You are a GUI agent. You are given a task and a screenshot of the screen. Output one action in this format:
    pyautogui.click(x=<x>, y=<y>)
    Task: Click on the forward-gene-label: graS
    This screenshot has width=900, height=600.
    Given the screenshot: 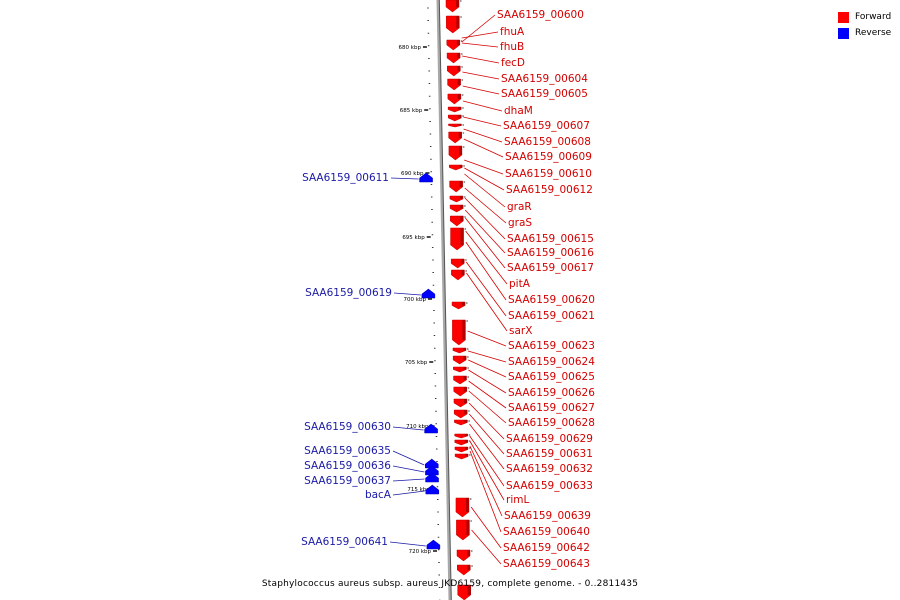 What is the action you would take?
    pyautogui.click(x=520, y=223)
    